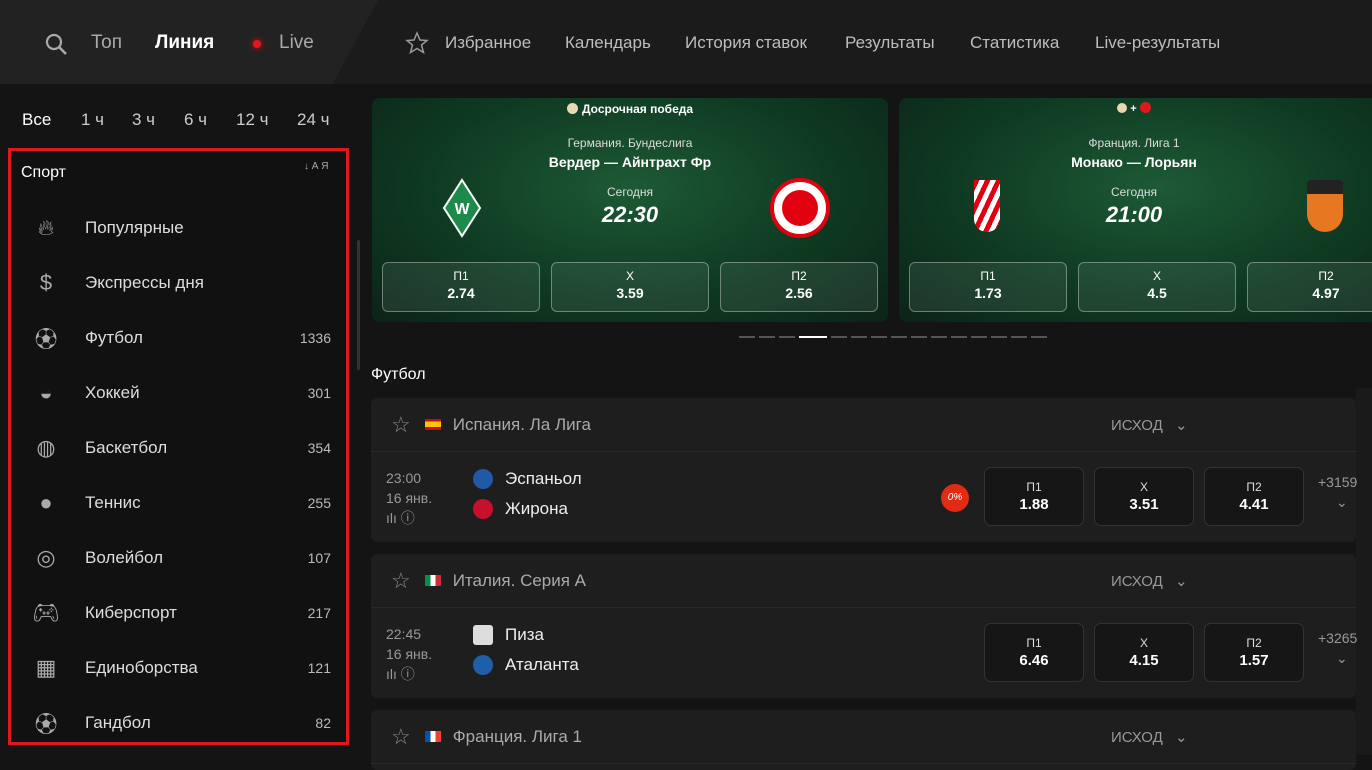  I want to click on gamepad-icon: 🎮︎, so click(46, 612).